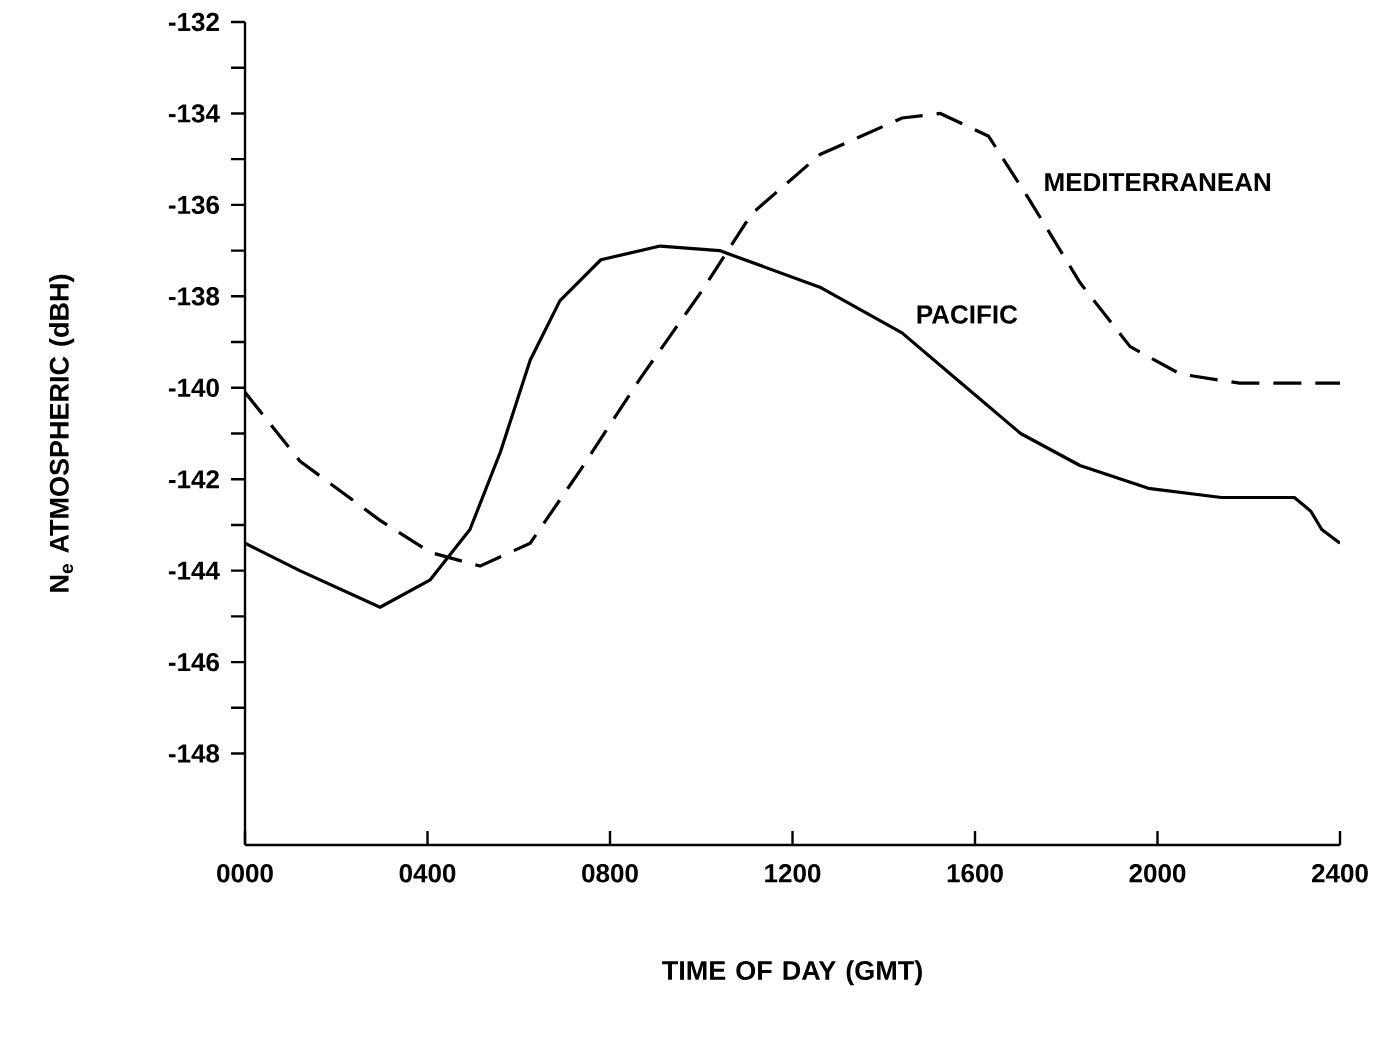  What do you see at coordinates (427, 873) in the screenshot?
I see `x-tick-label: 0400` at bounding box center [427, 873].